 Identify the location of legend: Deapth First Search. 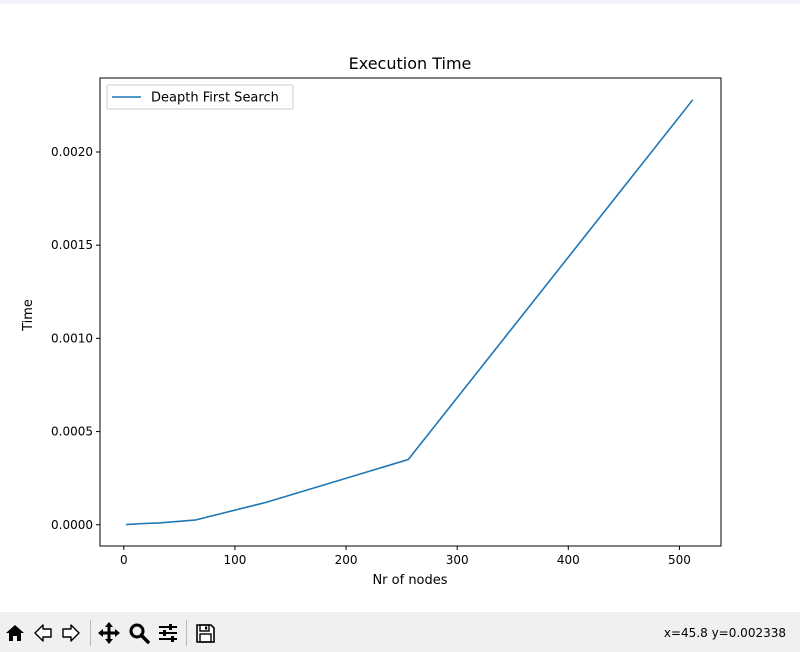
(200, 97).